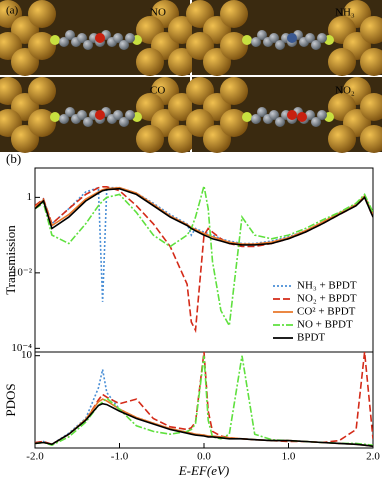 The image size is (382, 485). What do you see at coordinates (120, 457) in the screenshot?
I see `x-tick-label: -1.0` at bounding box center [120, 457].